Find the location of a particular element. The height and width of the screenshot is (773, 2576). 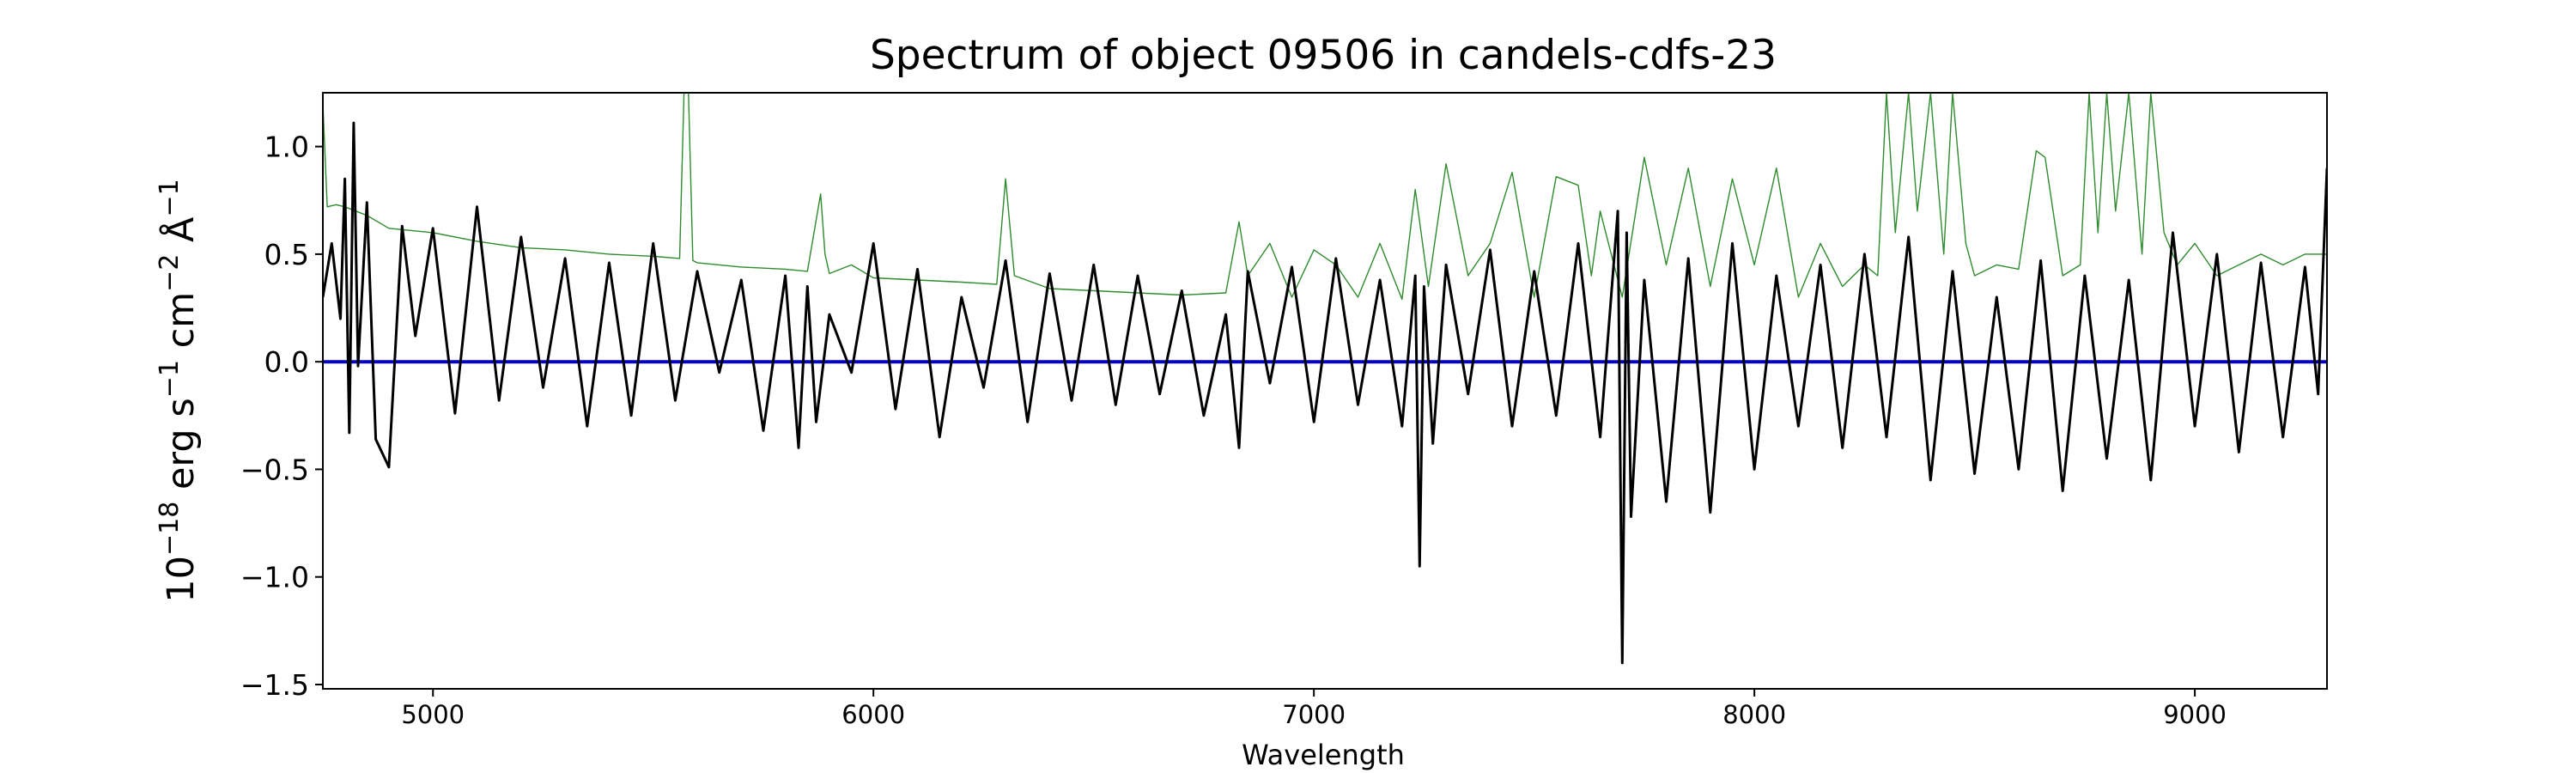

y-label-exp2: −1 is located at coordinates (170, 379).